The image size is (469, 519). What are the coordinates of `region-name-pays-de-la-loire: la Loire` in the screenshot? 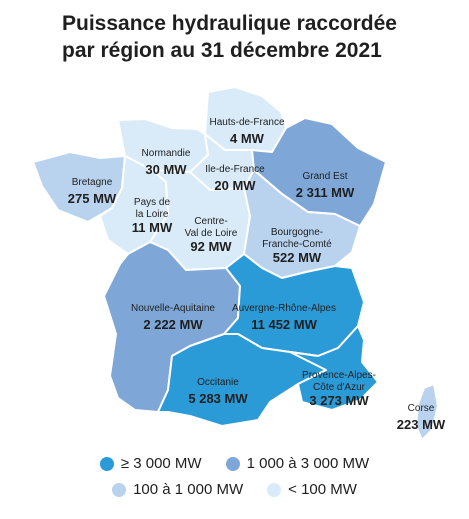 It's located at (152, 214).